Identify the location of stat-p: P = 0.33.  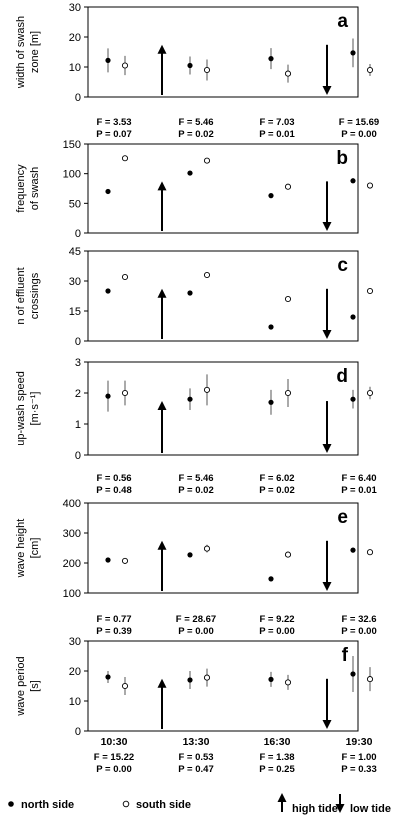
(358, 769).